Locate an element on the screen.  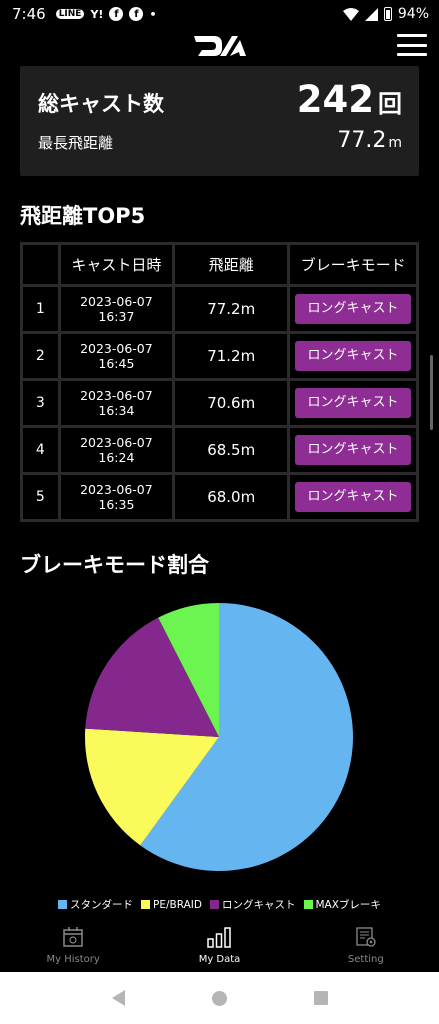
table-row: 5 2023-06-07 16:35 68.0m ロングキャスト is located at coordinates (219, 497).